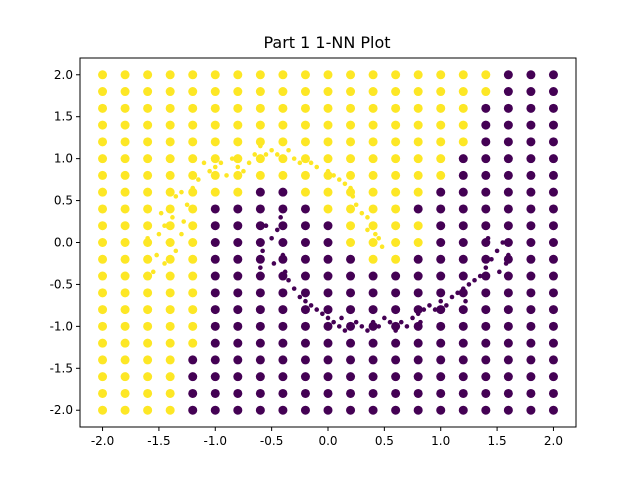  I want to click on y-tick-label: -1.0, so click(61, 326).